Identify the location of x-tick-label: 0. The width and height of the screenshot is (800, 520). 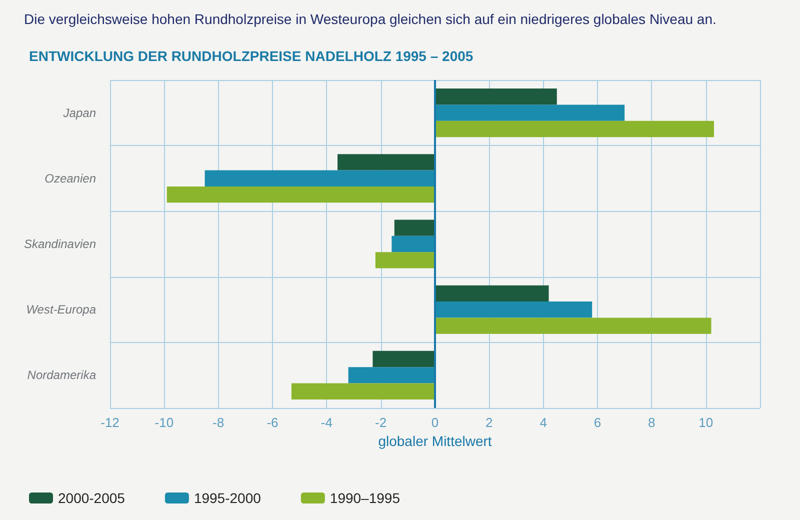
(435, 422).